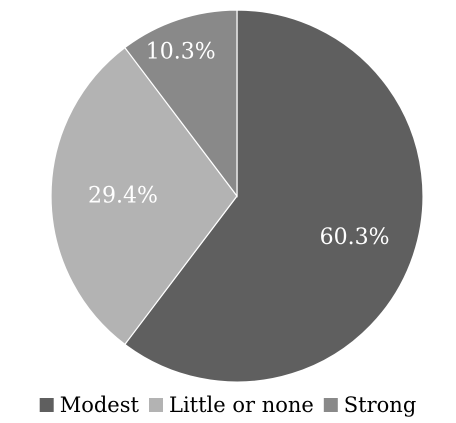 This screenshot has height=423, width=456. Describe the element at coordinates (123, 196) in the screenshot. I see `slice-label-little-or-none: 29.4%` at that location.